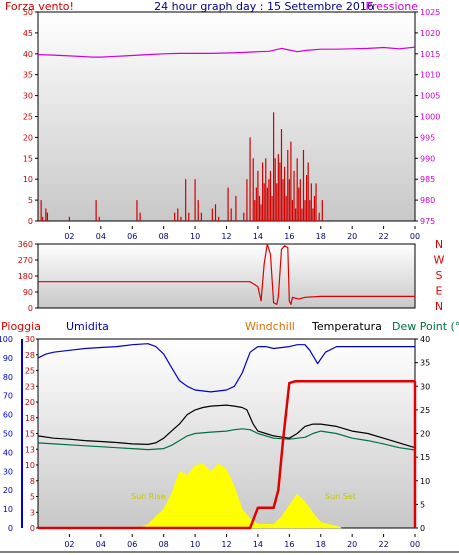  What do you see at coordinates (321, 544) in the screenshot?
I see `rain-x-tick-label: 18` at bounding box center [321, 544].